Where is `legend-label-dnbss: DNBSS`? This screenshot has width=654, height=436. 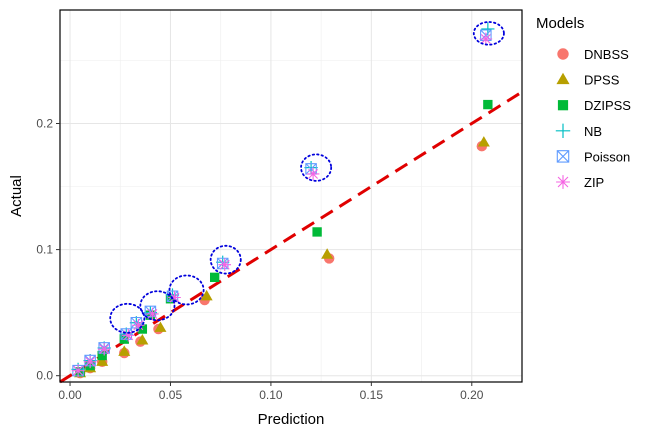
legend-label-dnbss: DNBSS is located at coordinates (606, 54).